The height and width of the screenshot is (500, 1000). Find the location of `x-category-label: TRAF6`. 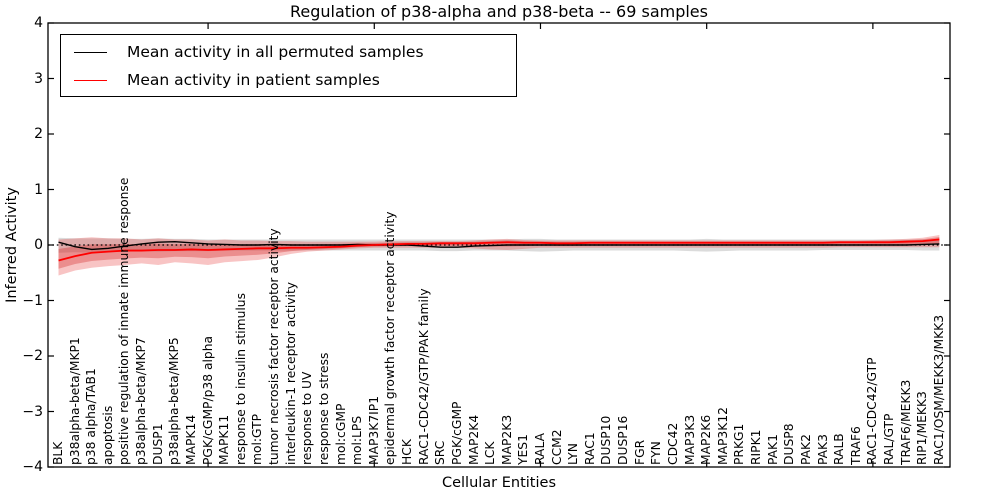

x-category-label: TRAF6 is located at coordinates (855, 445).